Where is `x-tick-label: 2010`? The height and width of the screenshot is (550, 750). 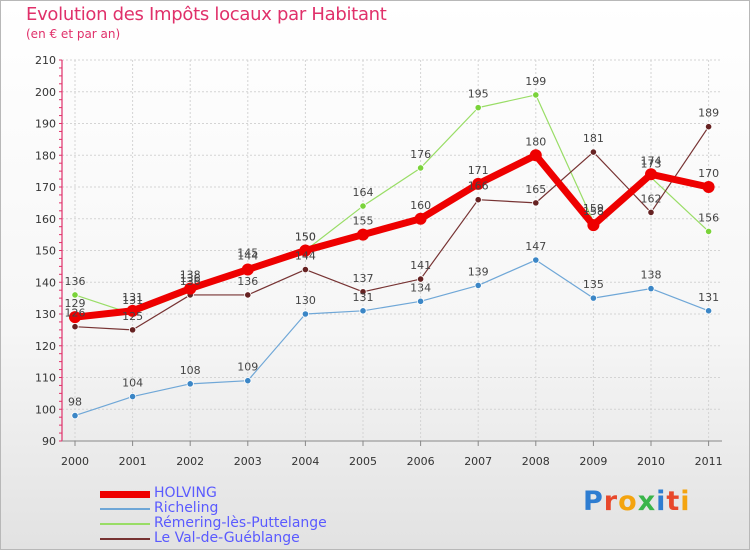 x-tick-label: 2010 is located at coordinates (651, 461).